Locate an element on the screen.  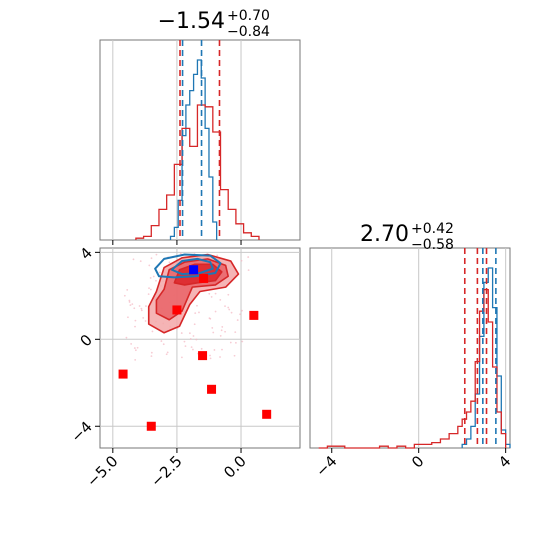
marginal-x-title-value: −1.54 is located at coordinates (191, 21).